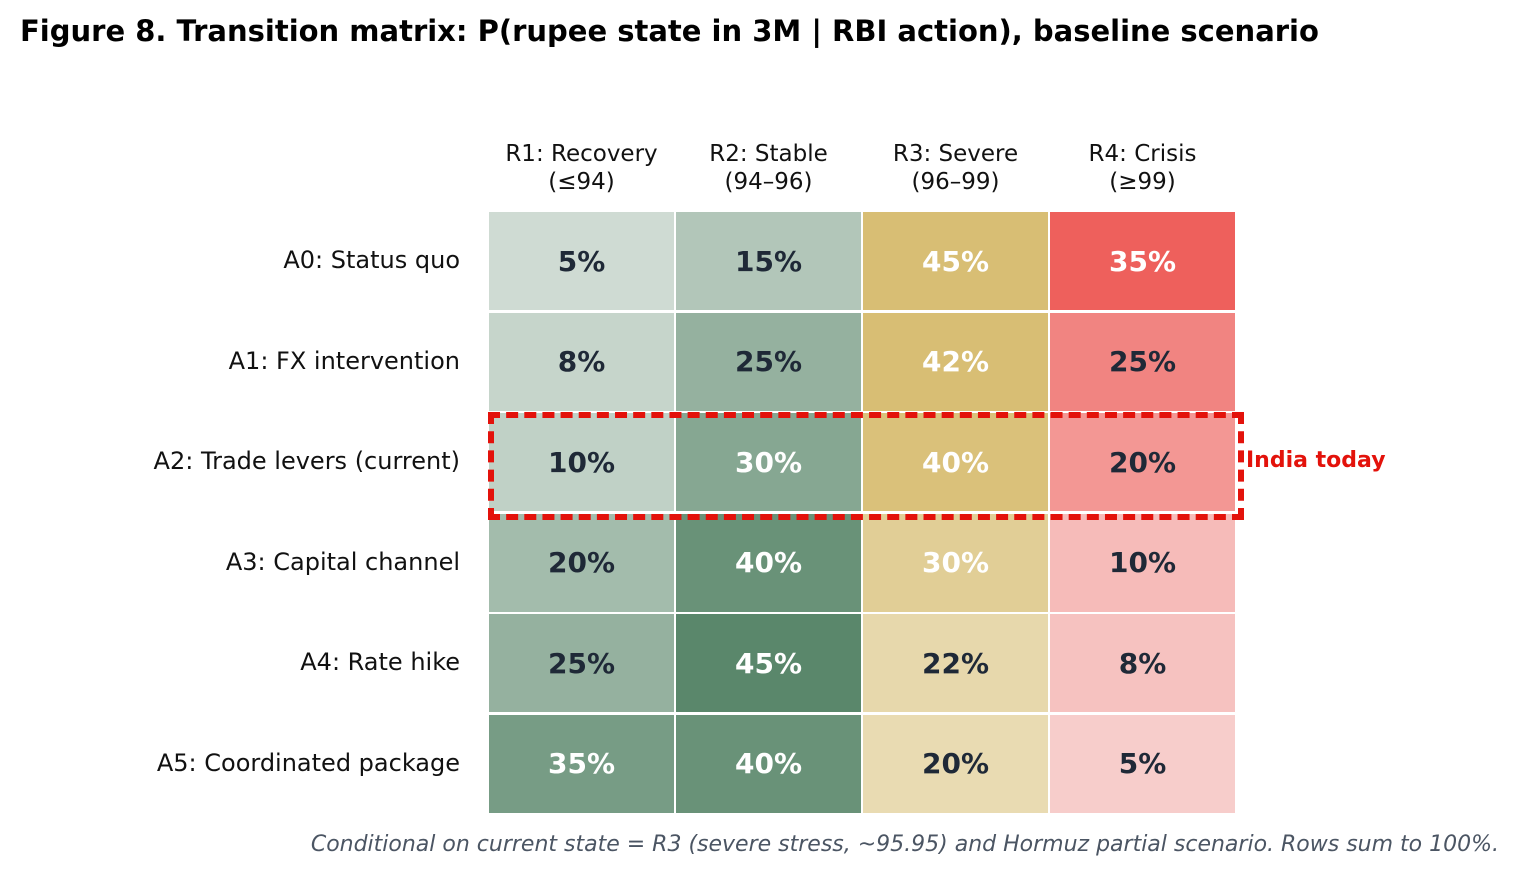 The image size is (1520, 885). I want to click on column-header-title: R1: Recovery, so click(581, 154).